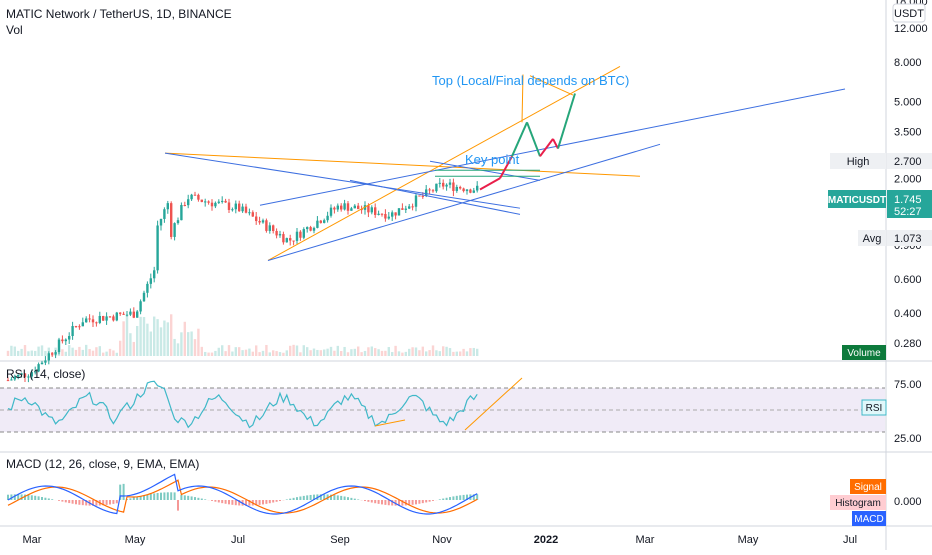  Describe the element at coordinates (908, 344) in the screenshot. I see `price-tick: 0.280` at that location.